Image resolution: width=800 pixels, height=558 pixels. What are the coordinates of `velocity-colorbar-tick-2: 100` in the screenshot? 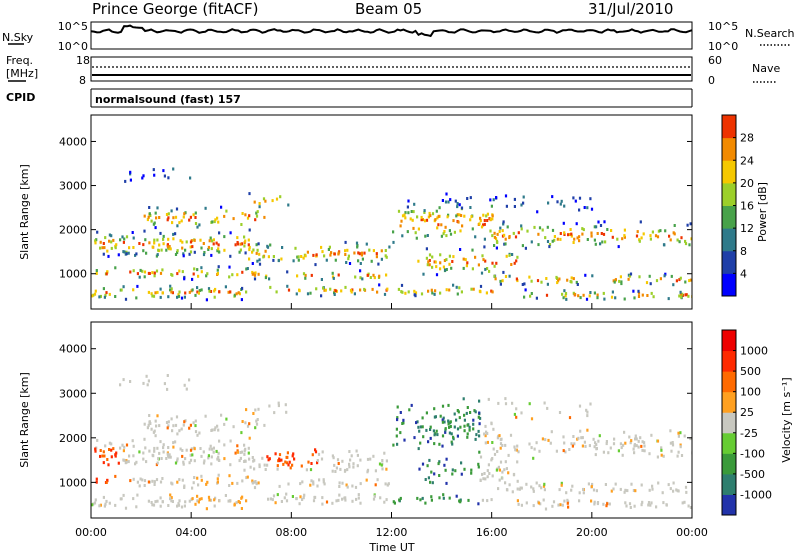 It's located at (750, 392).